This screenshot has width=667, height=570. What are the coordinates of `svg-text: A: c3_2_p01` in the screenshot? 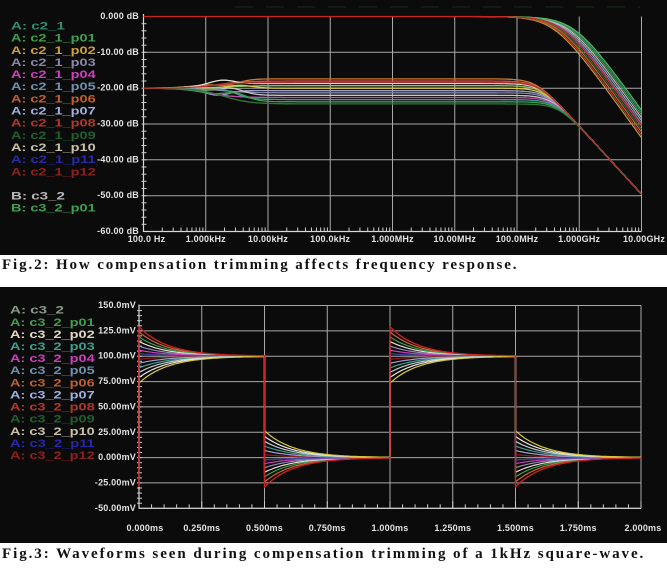 It's located at (52, 323).